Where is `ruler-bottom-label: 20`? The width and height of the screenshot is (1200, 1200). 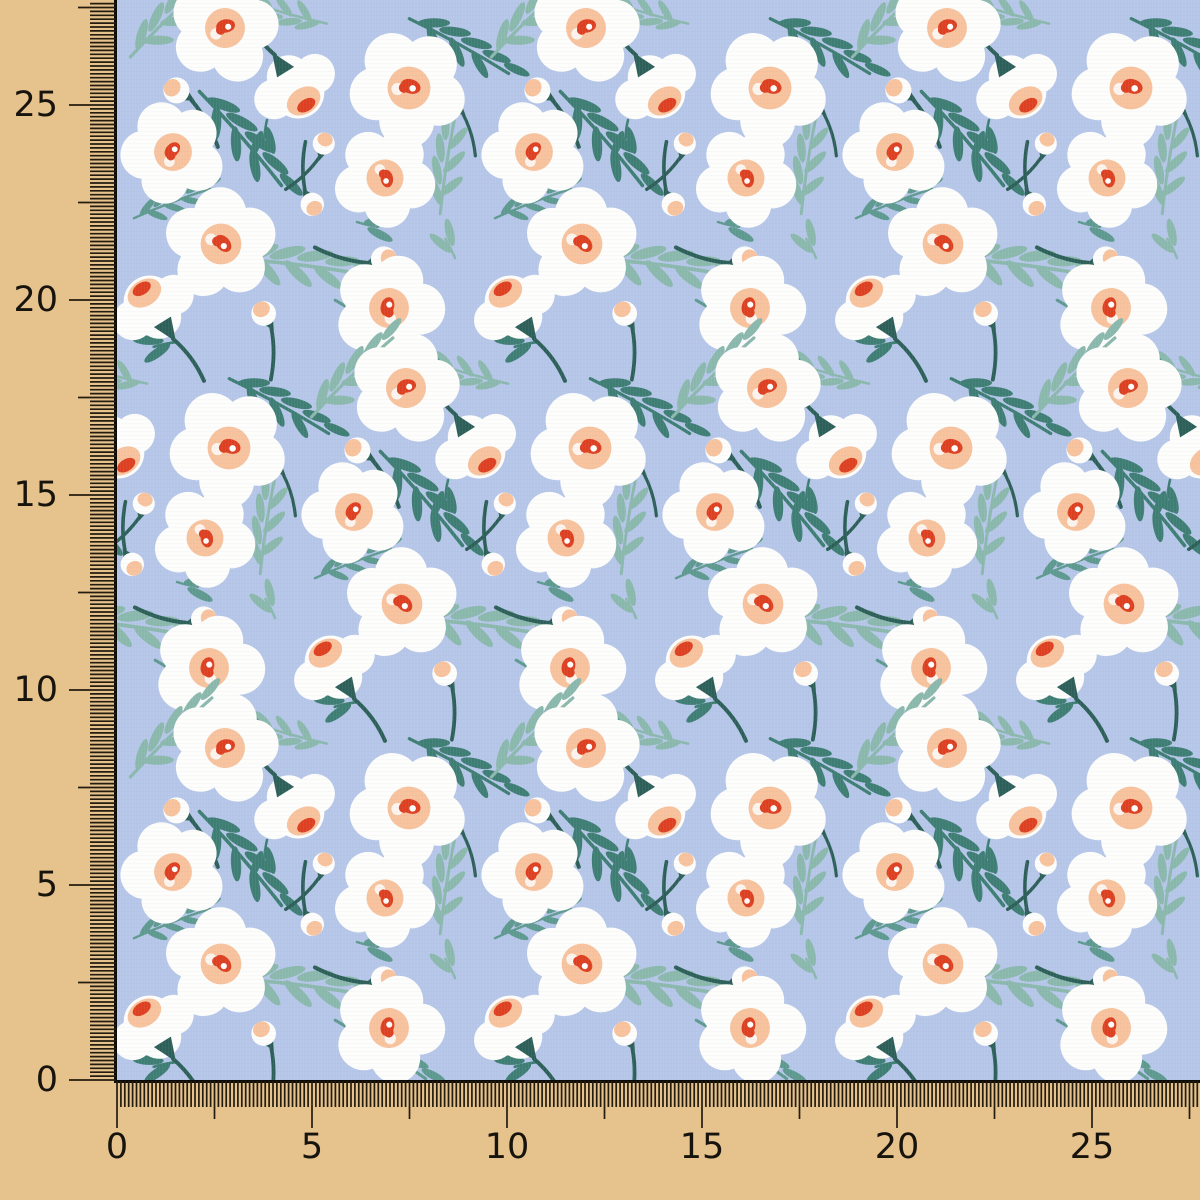
ruler-bottom-label: 20 is located at coordinates (897, 1147).